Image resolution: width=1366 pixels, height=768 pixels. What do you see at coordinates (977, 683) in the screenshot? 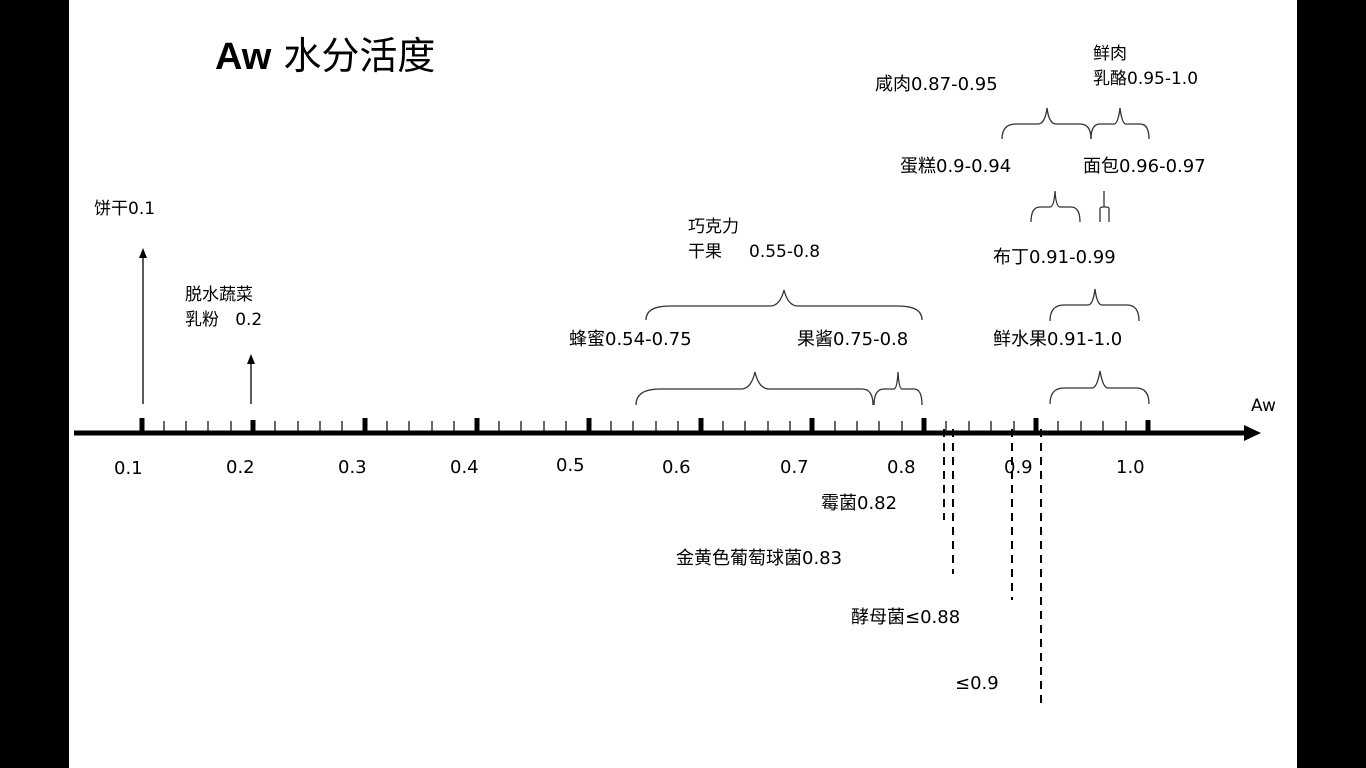
I see `microbe-label-bacteria: ≤0.9` at bounding box center [977, 683].